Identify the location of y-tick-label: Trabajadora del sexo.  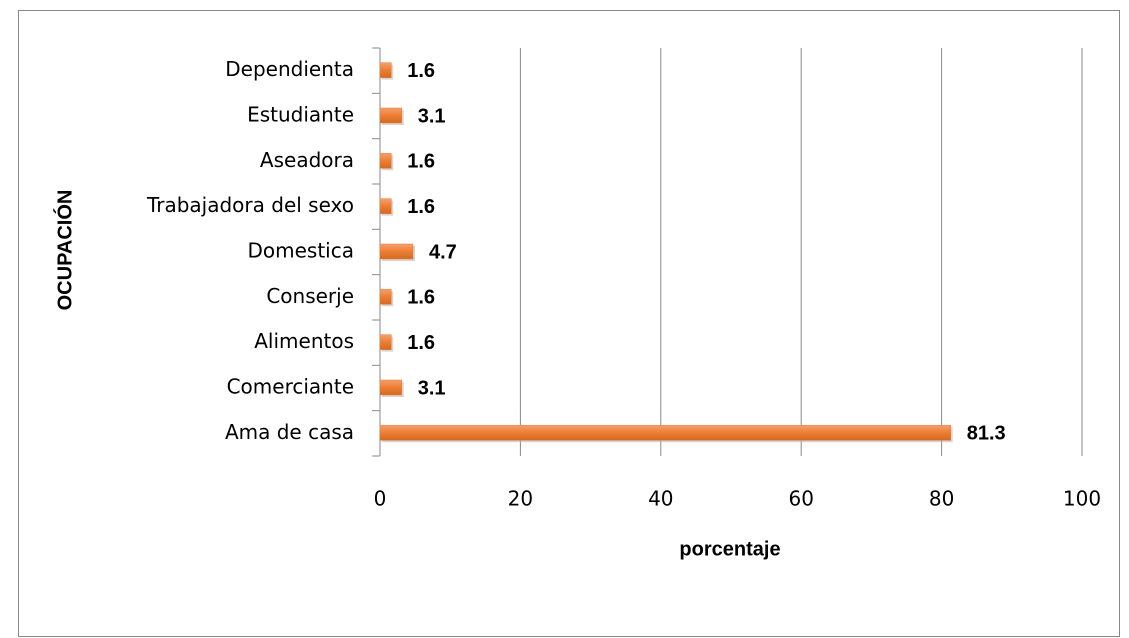
(250, 205).